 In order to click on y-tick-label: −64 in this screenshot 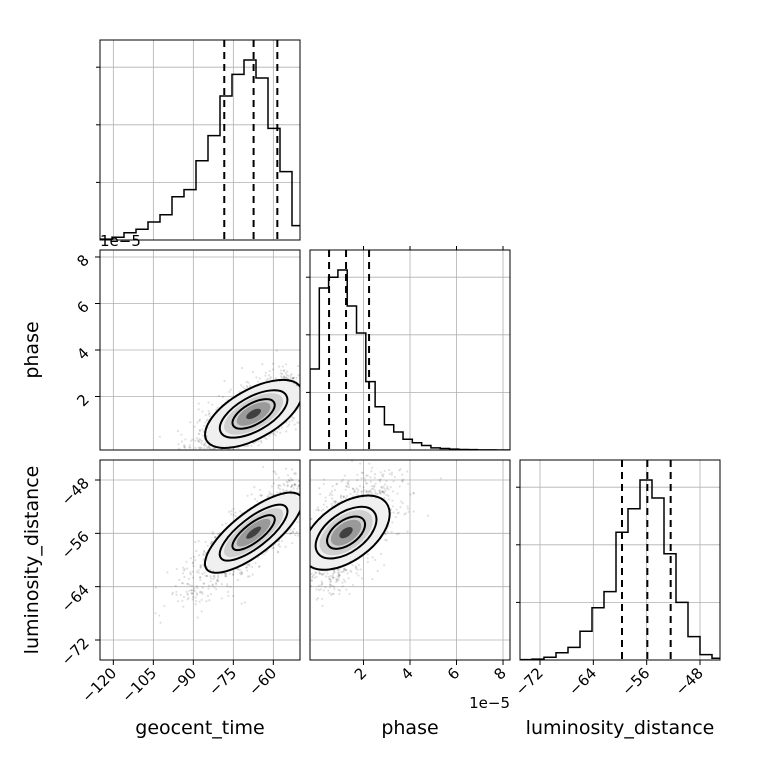, I will do `click(75, 598)`.